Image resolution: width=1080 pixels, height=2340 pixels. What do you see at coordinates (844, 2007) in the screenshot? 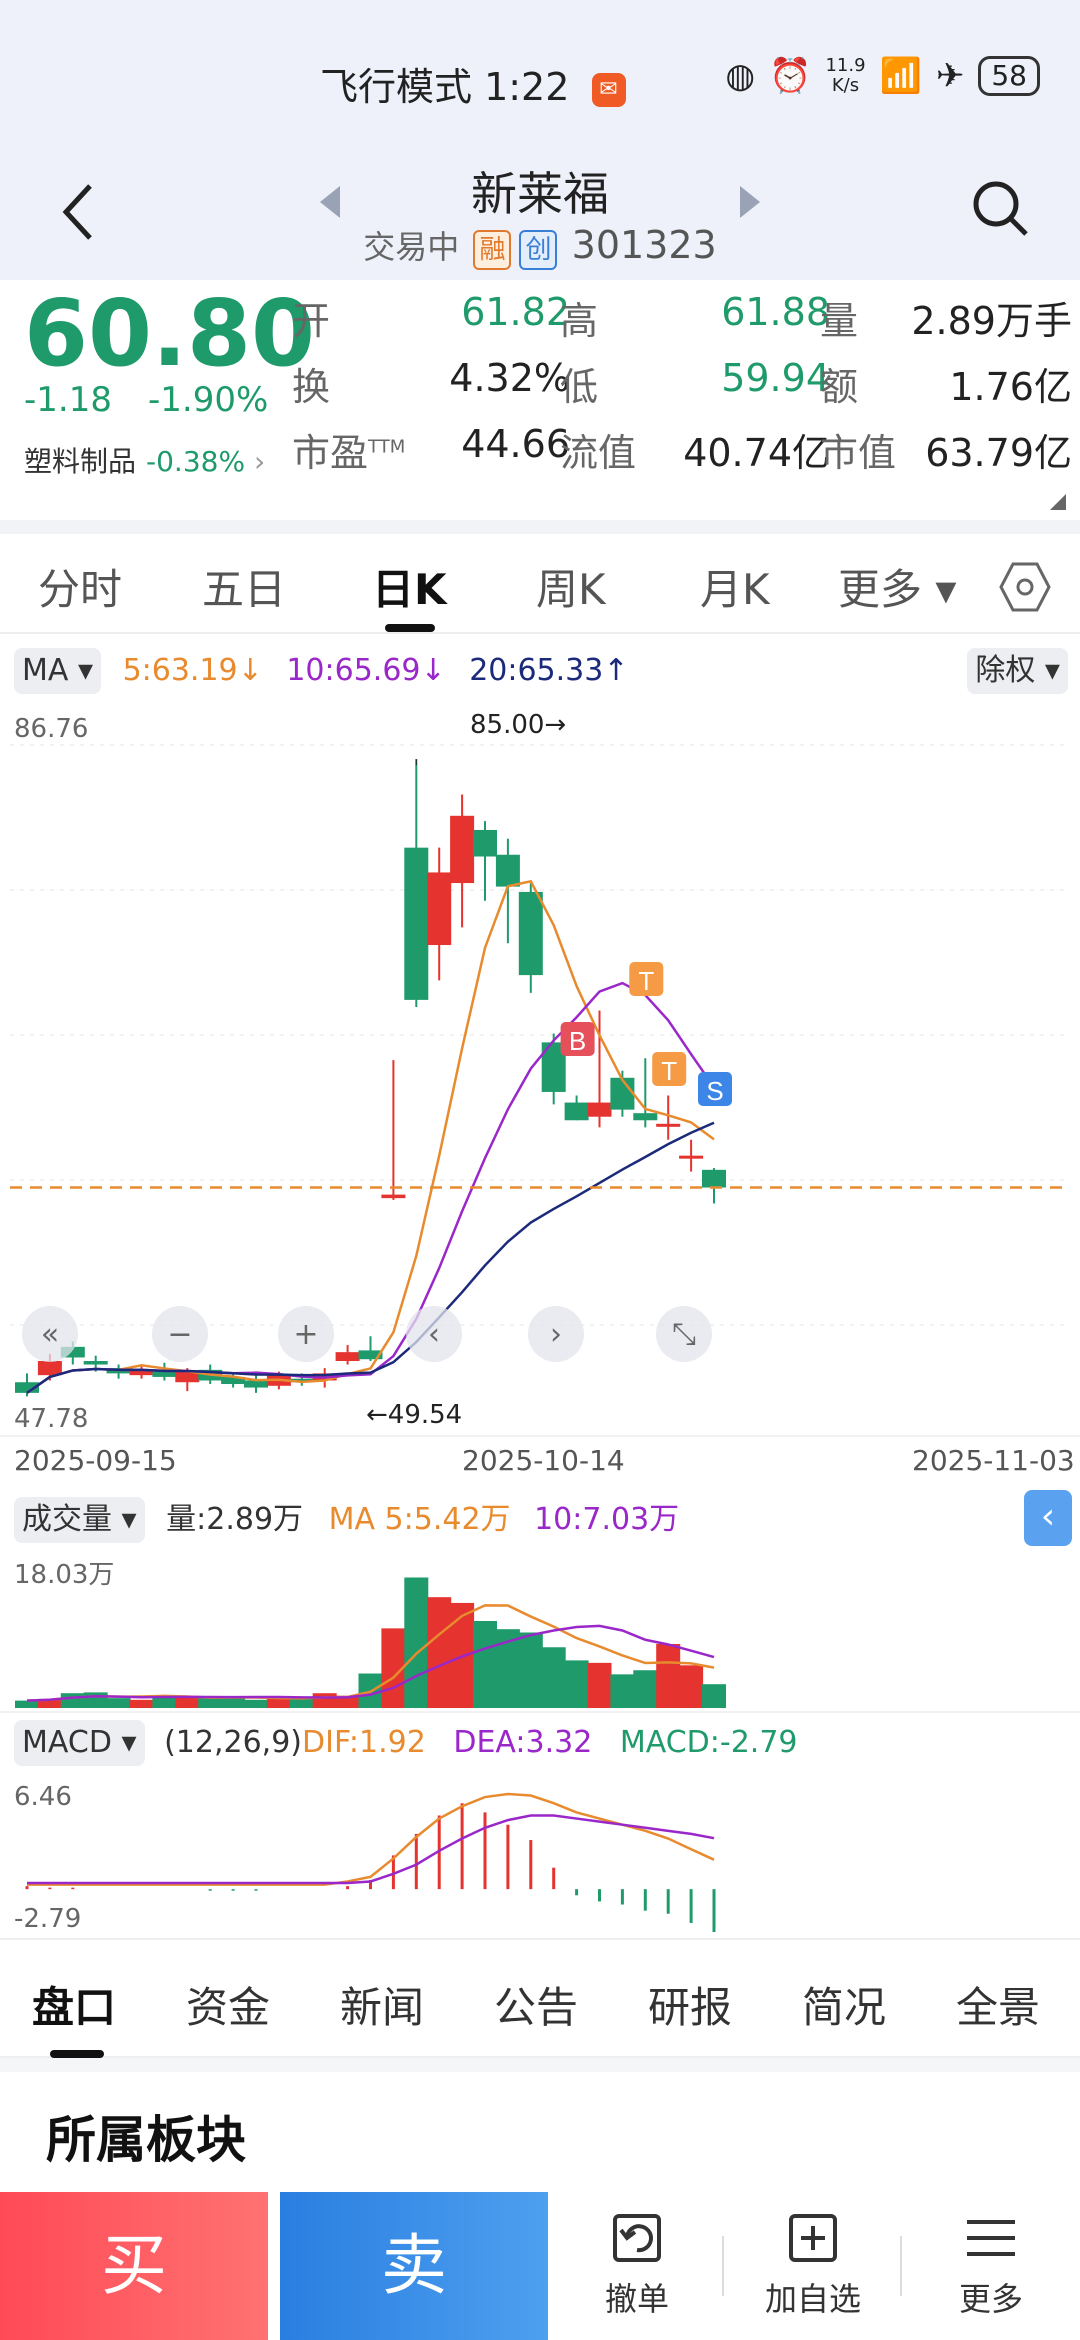
I see `info-tab-5: 简况` at bounding box center [844, 2007].